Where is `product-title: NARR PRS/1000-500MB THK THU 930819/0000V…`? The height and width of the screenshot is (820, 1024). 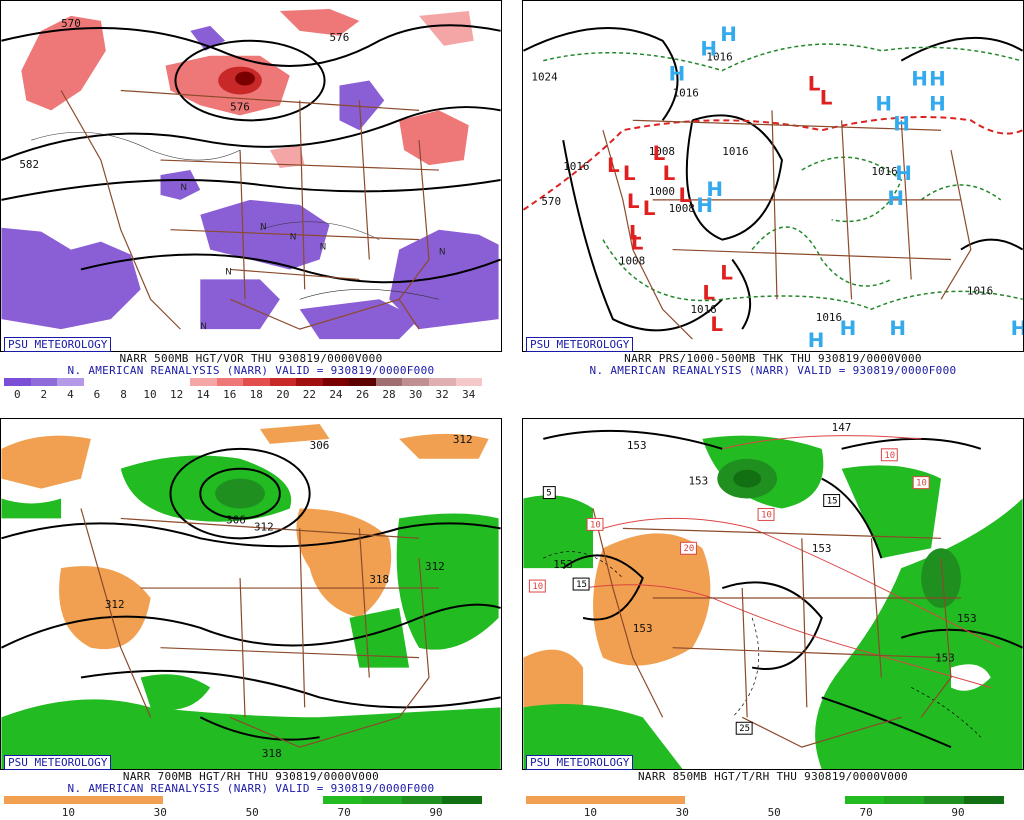
product-title: NARR PRS/1000-500MB THK THU 930819/0000V… is located at coordinates (773, 358).